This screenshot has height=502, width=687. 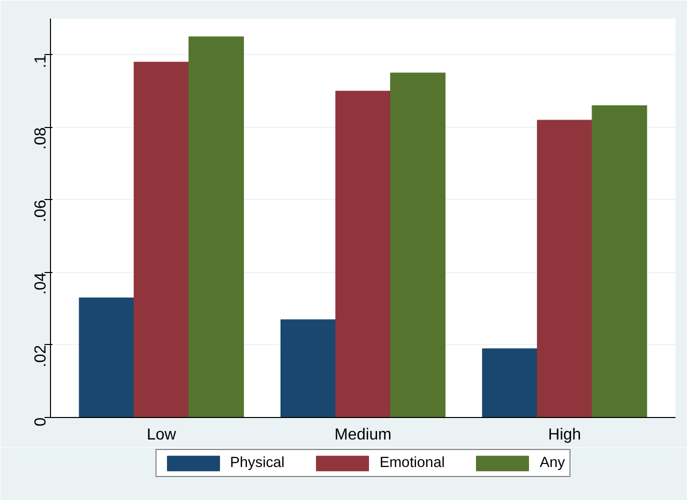 I want to click on y-tick-label: .02, so click(x=41, y=356).